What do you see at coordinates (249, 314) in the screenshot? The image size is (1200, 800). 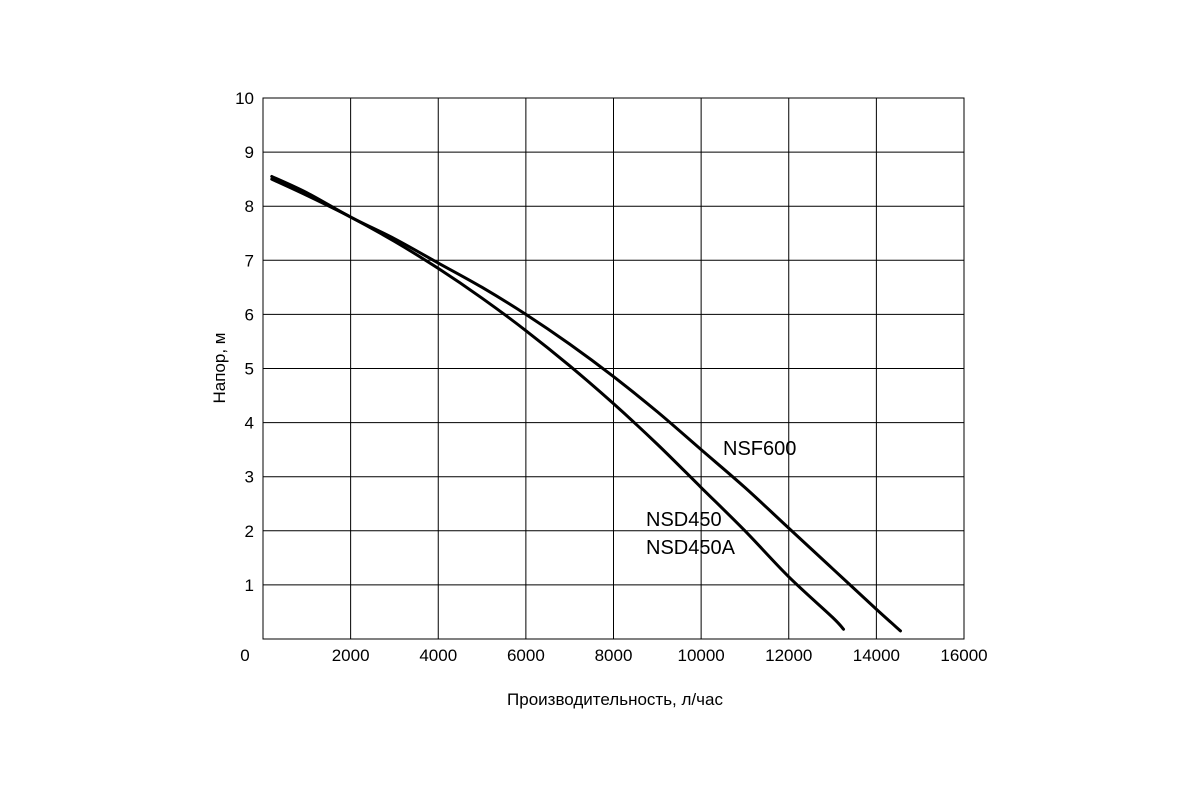 I see `y-tick-label: 6` at bounding box center [249, 314].